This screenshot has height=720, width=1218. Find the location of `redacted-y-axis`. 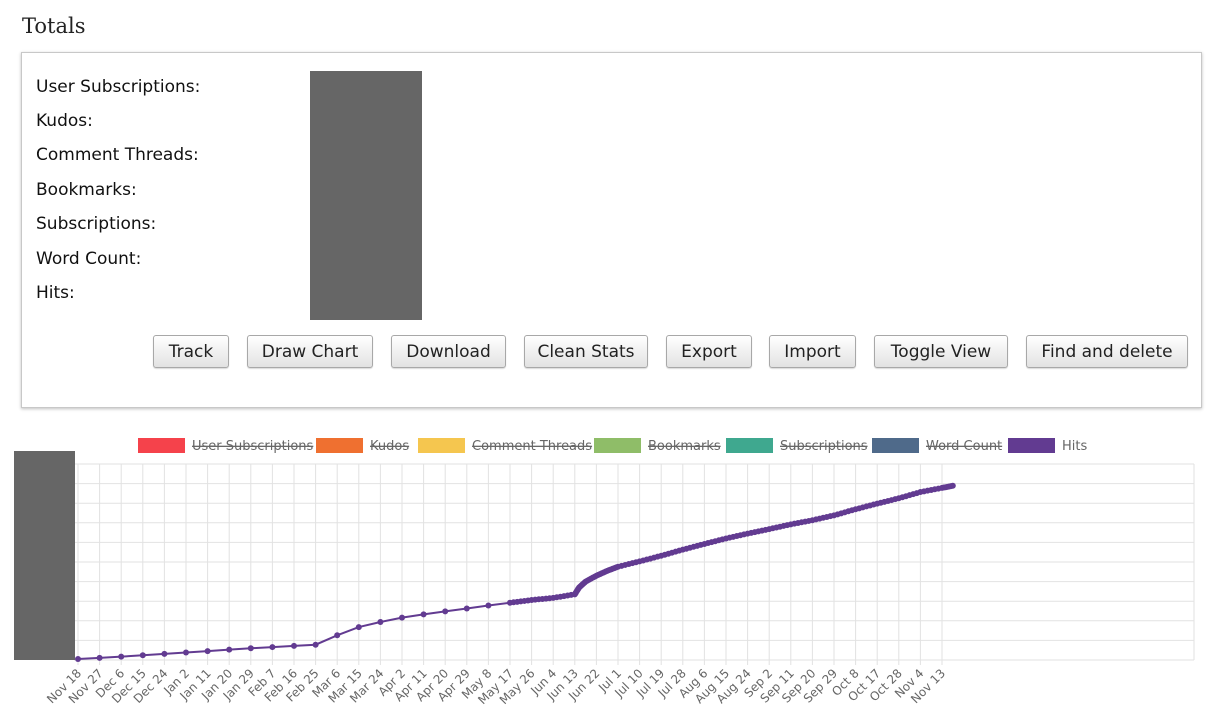

redacted-y-axis is located at coordinates (44, 555).